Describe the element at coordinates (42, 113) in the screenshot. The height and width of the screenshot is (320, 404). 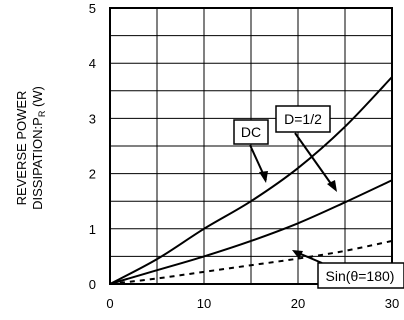
I see `y-axis-label-subscript: R` at that location.